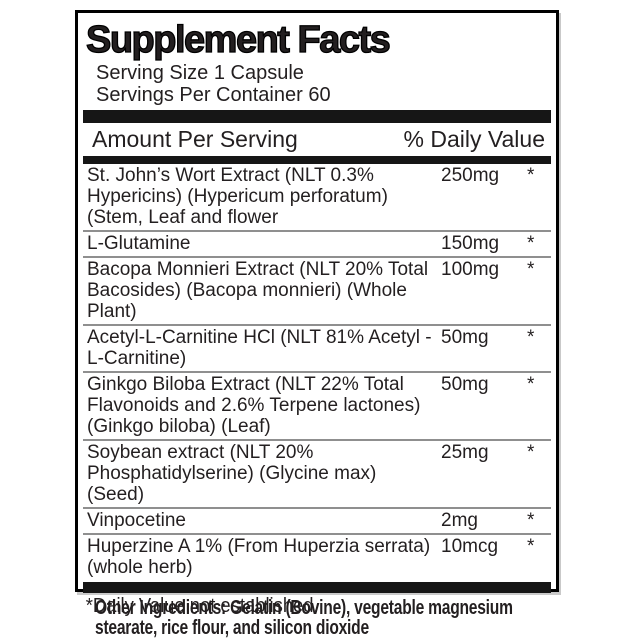 This screenshot has height=640, width=640. I want to click on ingredient-amount: 10mcg, so click(470, 546).